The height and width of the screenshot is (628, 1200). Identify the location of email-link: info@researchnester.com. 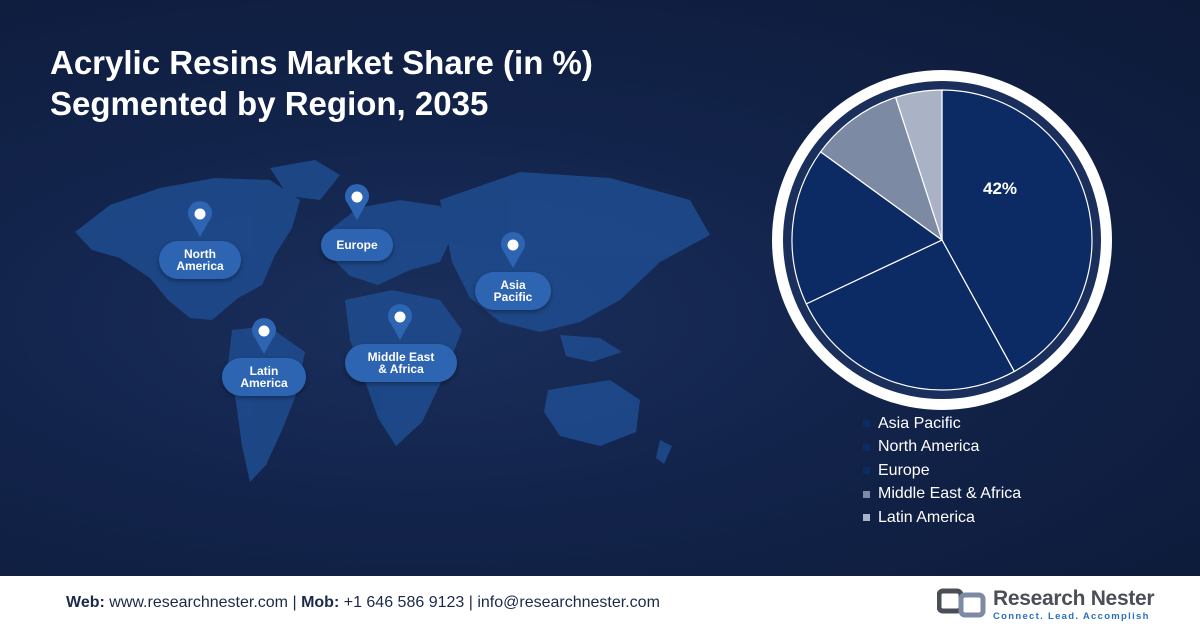
(568, 602).